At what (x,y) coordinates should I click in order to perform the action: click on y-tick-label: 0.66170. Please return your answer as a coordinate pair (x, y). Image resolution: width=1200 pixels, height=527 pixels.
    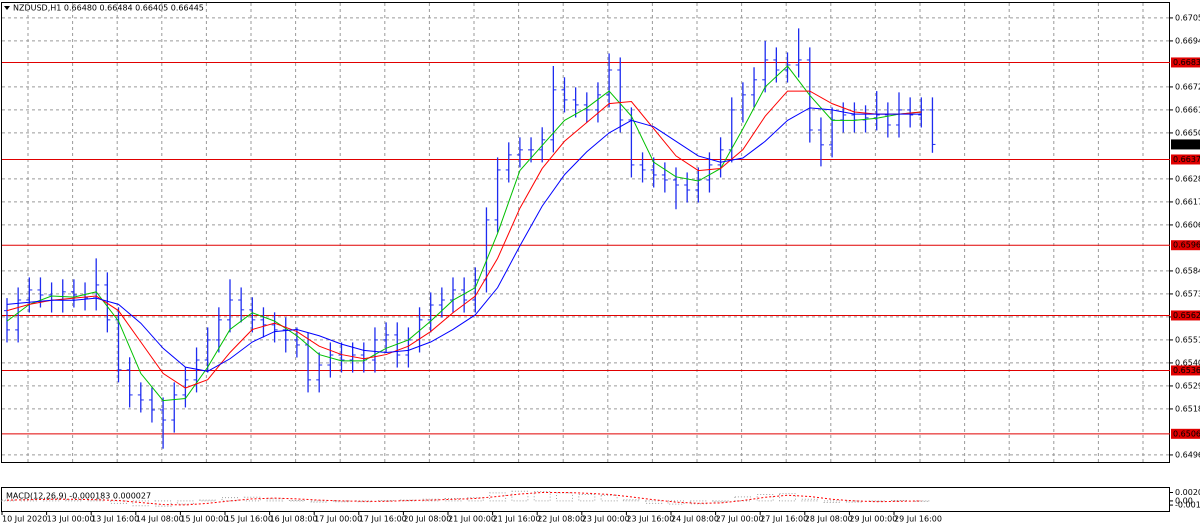
    Looking at the image, I should click on (1187, 201).